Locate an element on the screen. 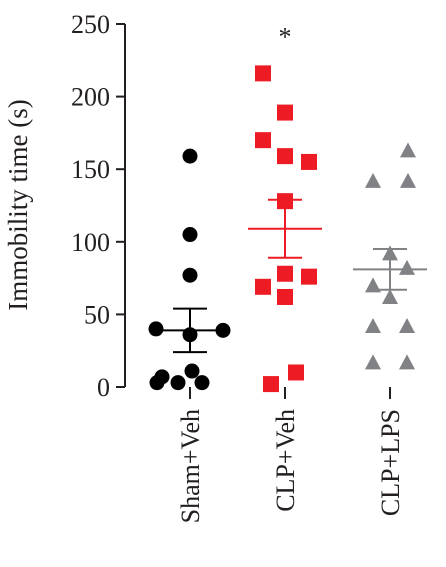 This screenshot has width=446, height=567. y-tick-label: 50 is located at coordinates (97, 314).